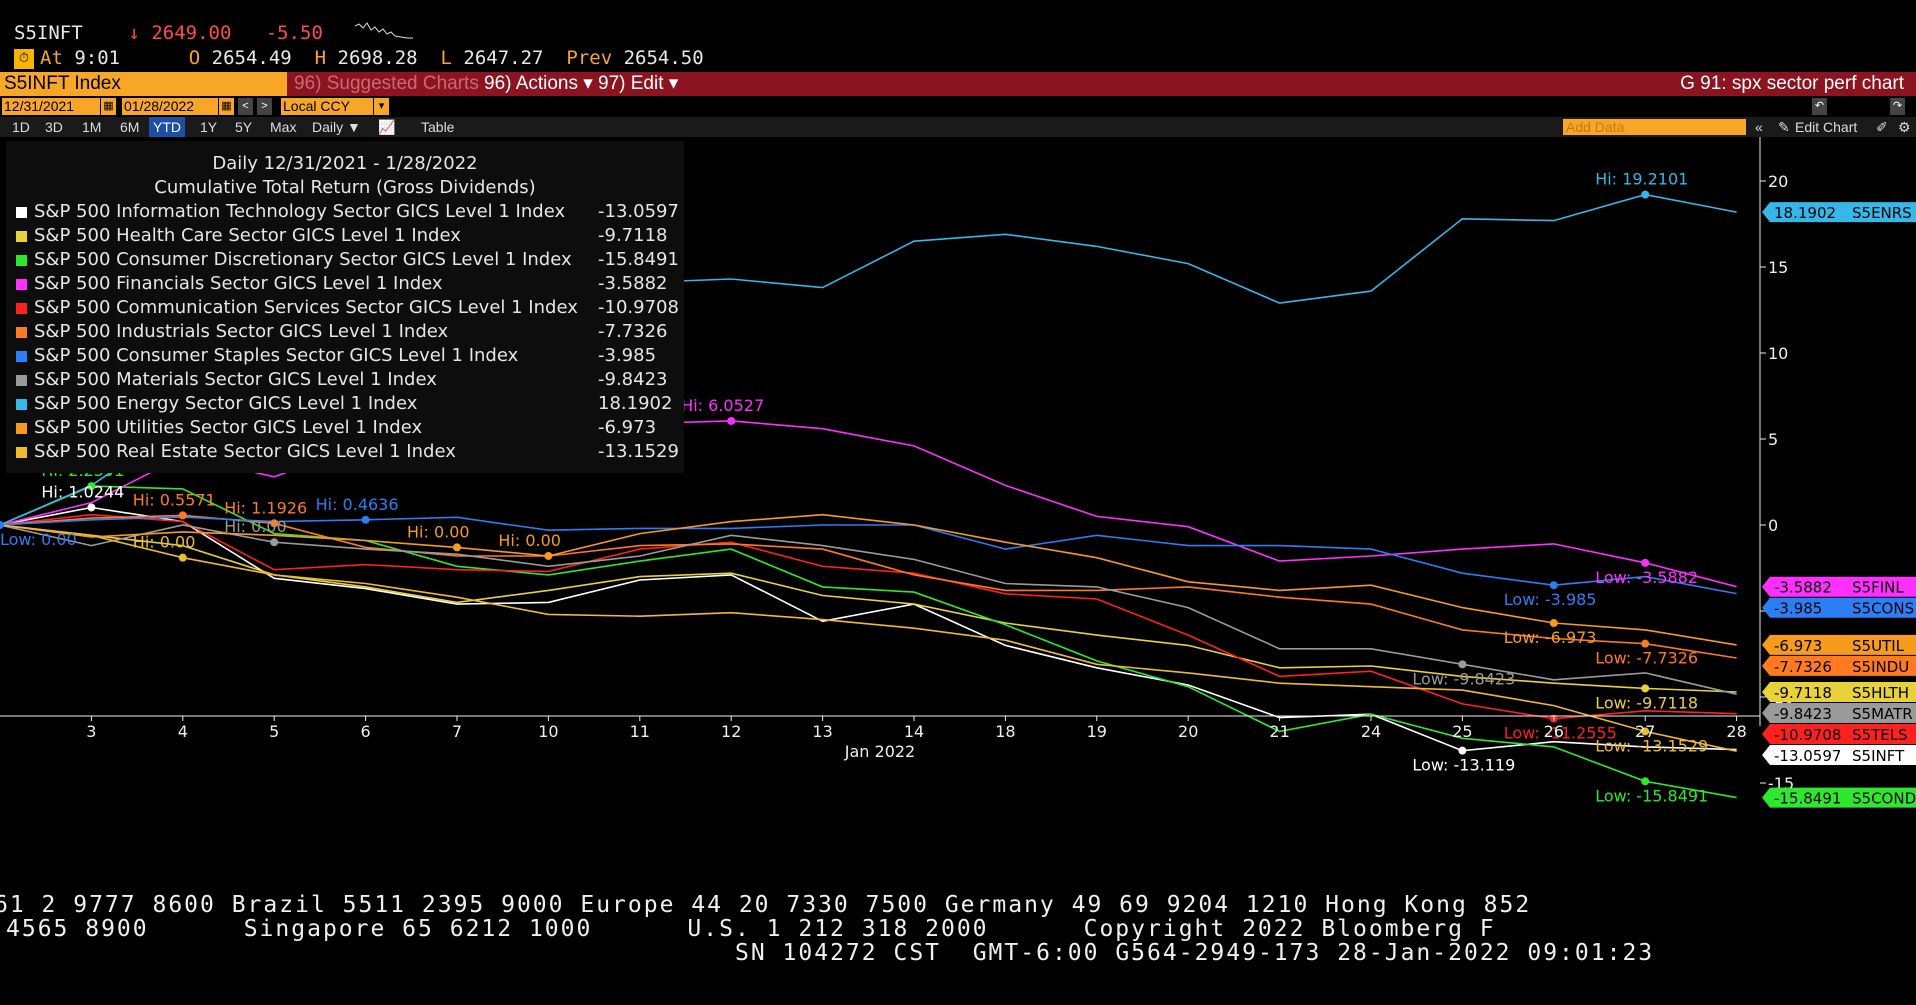 The width and height of the screenshot is (1916, 1005). What do you see at coordinates (1897, 106) in the screenshot?
I see `redo-icon: ↷` at bounding box center [1897, 106].